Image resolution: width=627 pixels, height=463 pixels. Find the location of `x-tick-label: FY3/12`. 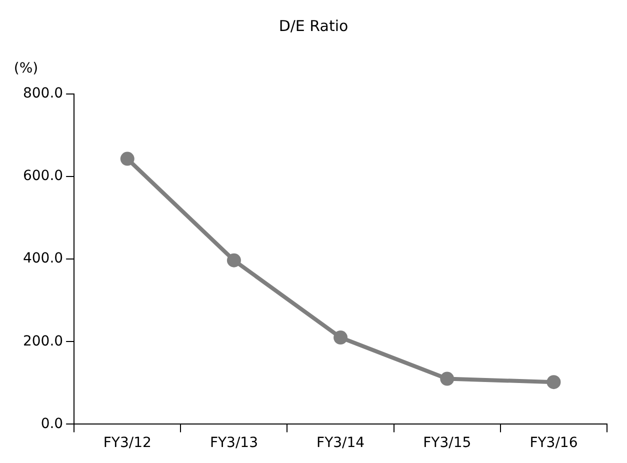

x-tick-label: FY3/12 is located at coordinates (127, 443).